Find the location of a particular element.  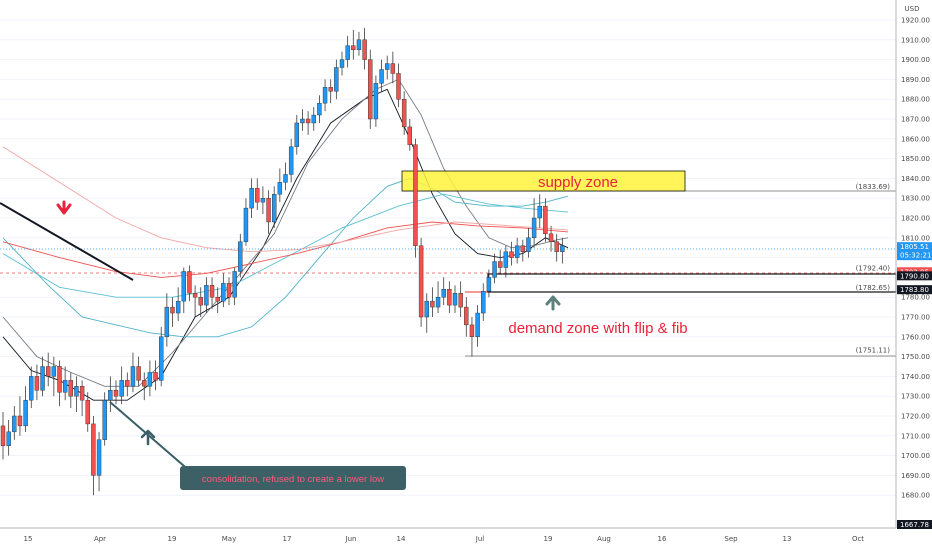

y-tick-label: 1890.00 is located at coordinates (915, 80).